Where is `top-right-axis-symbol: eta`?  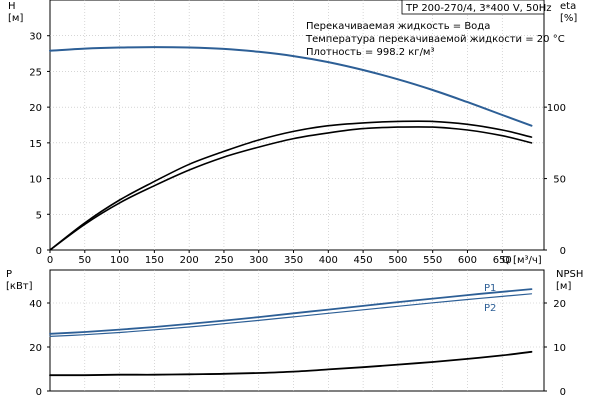
top-right-axis-symbol: eta is located at coordinates (568, 6).